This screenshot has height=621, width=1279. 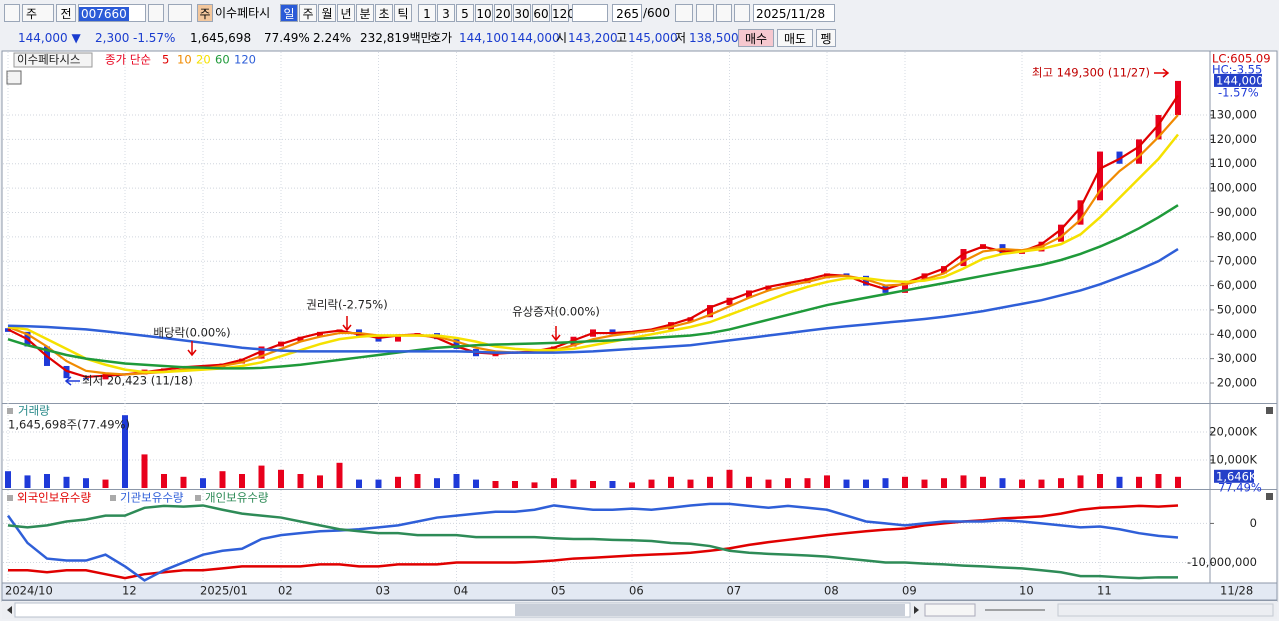 I want to click on x-tick-label: 08, so click(x=831, y=591).